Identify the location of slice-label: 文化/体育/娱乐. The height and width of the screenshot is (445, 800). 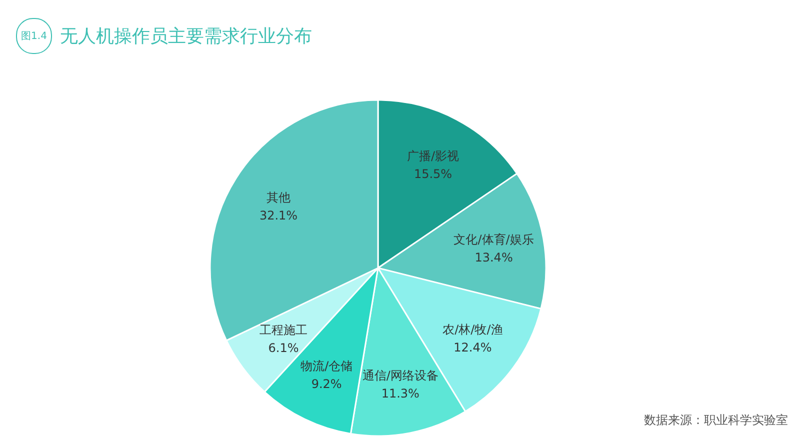
(494, 239).